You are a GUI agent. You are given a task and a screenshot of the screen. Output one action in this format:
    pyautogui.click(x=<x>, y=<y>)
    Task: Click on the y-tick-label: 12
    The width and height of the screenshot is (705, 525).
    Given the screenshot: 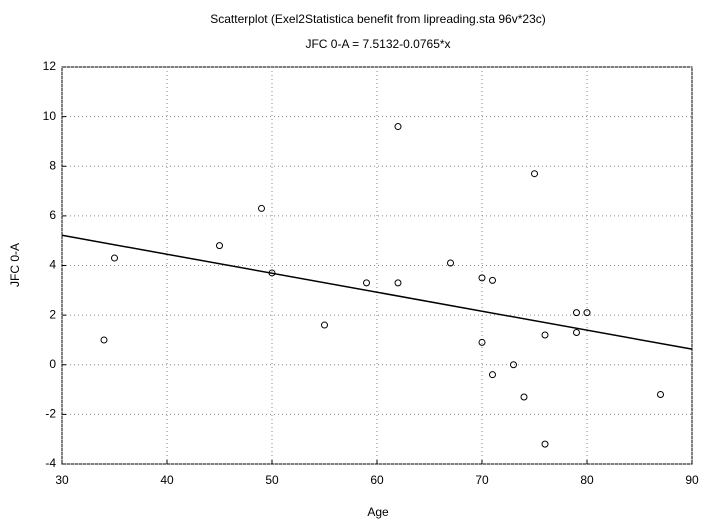 What is the action you would take?
    pyautogui.click(x=50, y=66)
    